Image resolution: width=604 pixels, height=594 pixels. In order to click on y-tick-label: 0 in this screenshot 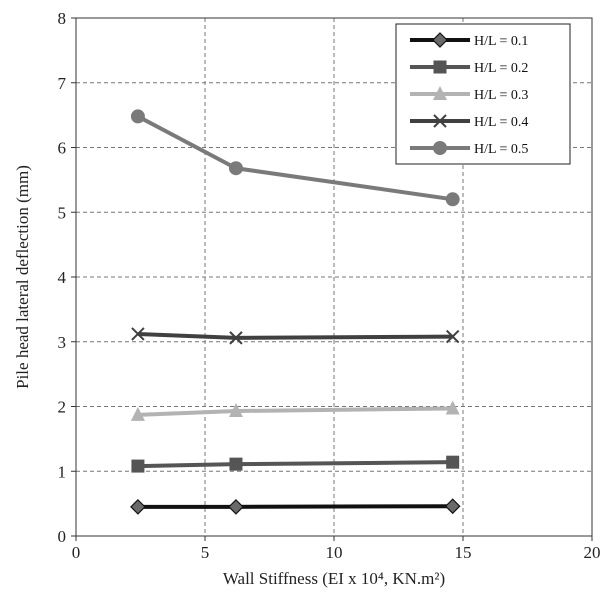, I will do `click(62, 536)`.